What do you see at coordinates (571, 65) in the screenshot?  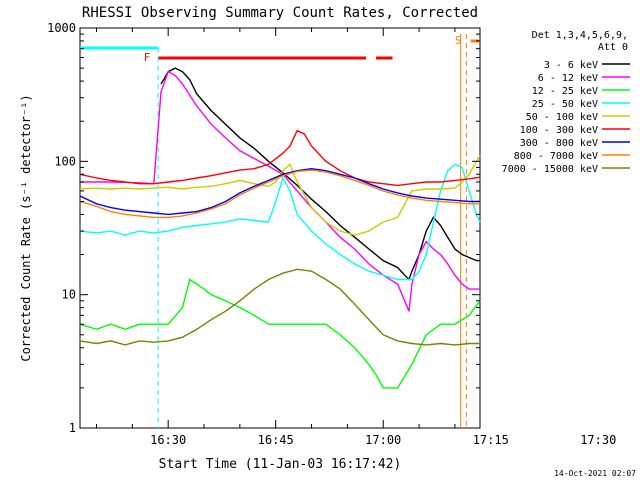 I see `legend-label: 3 - 6 keV` at bounding box center [571, 65].